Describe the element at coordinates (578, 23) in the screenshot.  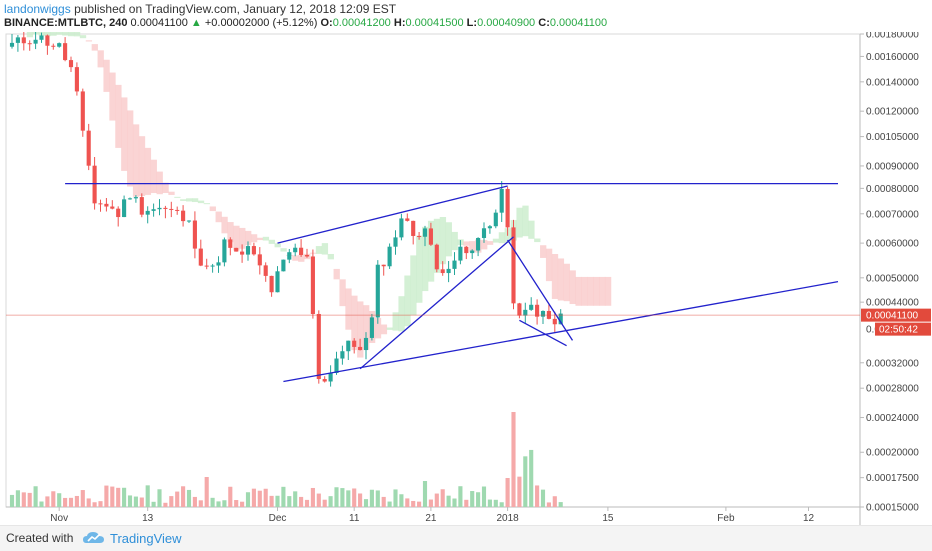
I see `close-value: 0.00041100` at that location.